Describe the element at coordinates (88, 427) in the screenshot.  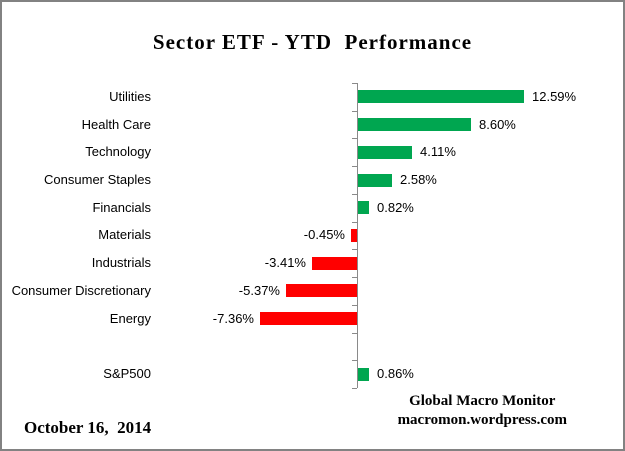
I see `date-label: October 16, 2014` at that location.